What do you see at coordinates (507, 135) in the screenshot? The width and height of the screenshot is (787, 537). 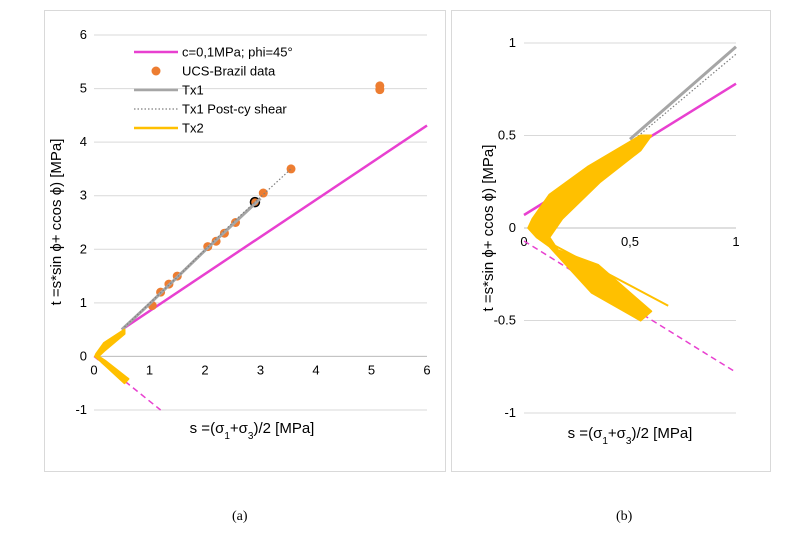 I see `y-tick-label: 0.5` at bounding box center [507, 135].